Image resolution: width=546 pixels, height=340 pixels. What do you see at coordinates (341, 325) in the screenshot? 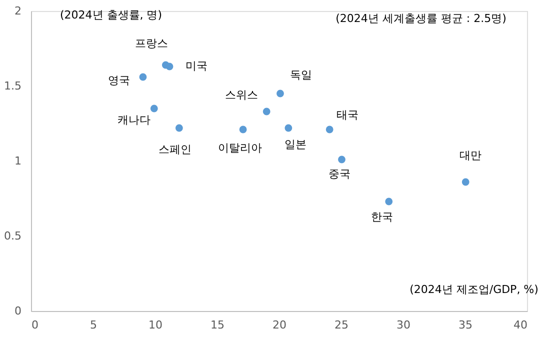
I see `x-tick-label: 25` at bounding box center [341, 325].